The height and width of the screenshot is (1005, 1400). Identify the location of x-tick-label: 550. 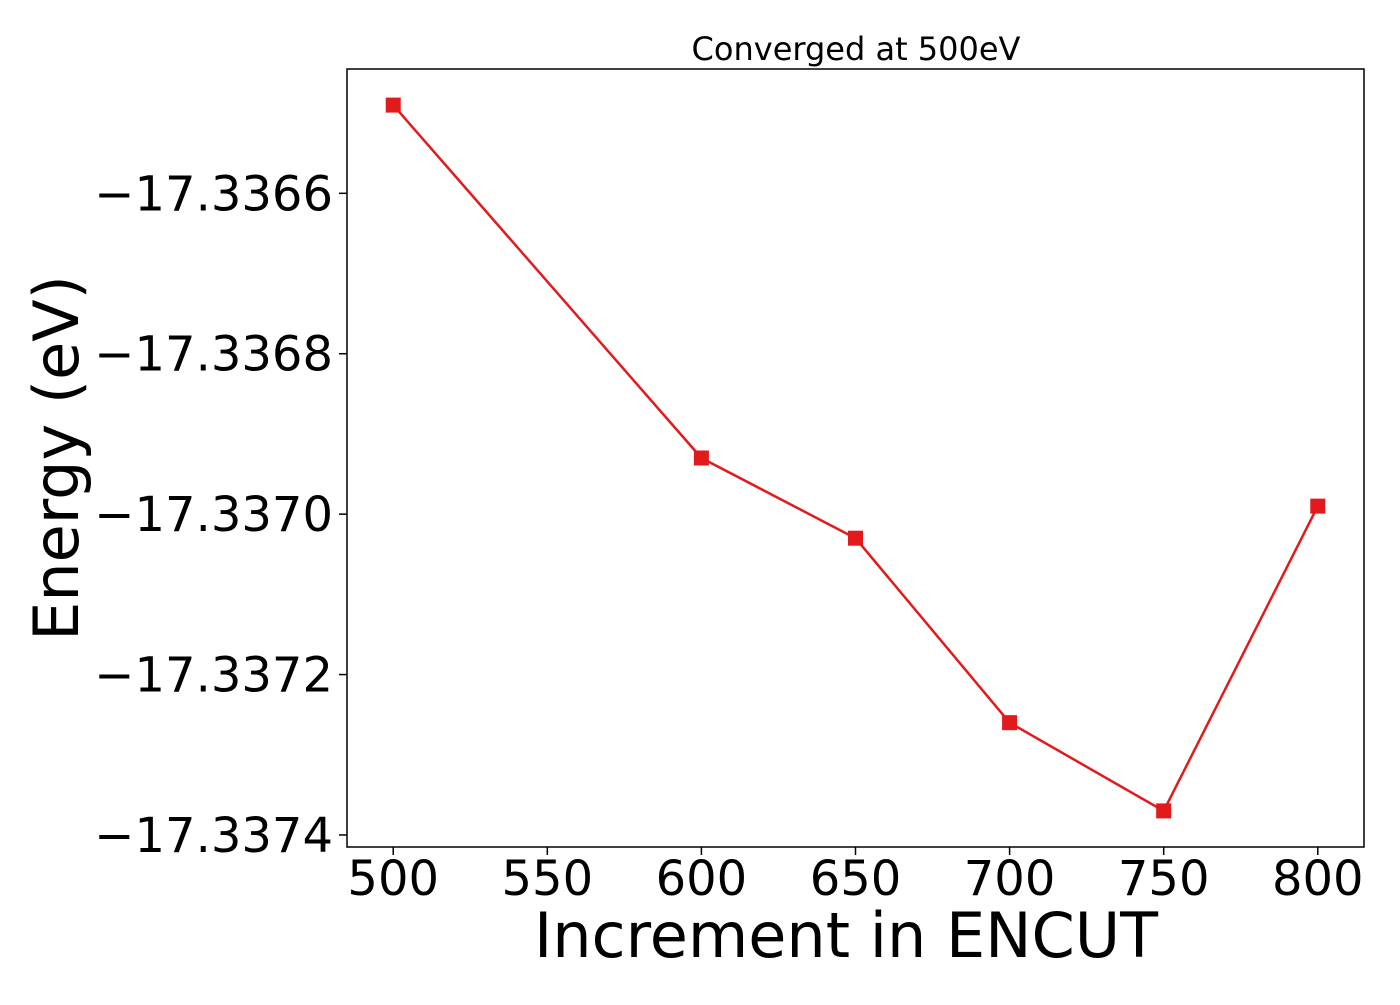
(548, 879).